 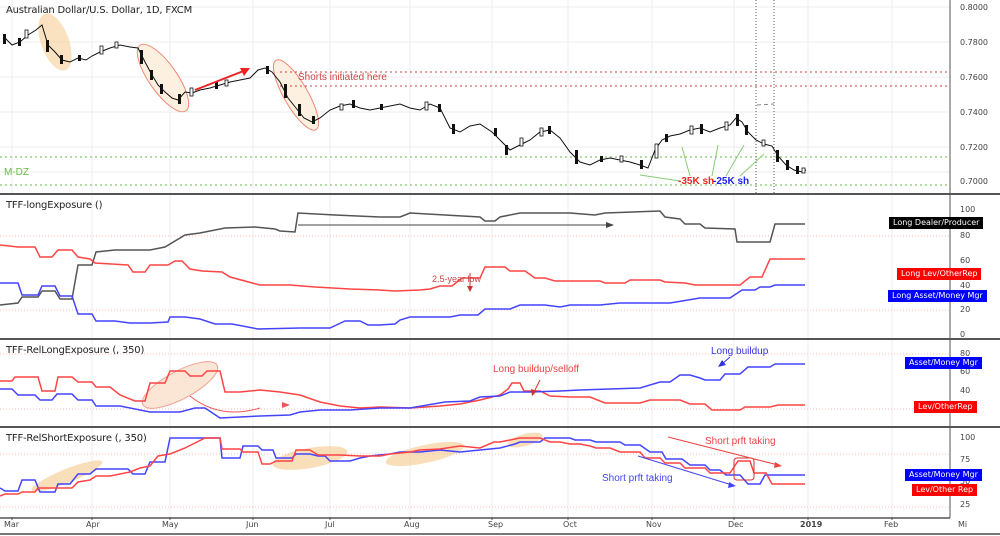 What do you see at coordinates (965, 285) in the screenshot?
I see `long-ytick: 40` at bounding box center [965, 285].